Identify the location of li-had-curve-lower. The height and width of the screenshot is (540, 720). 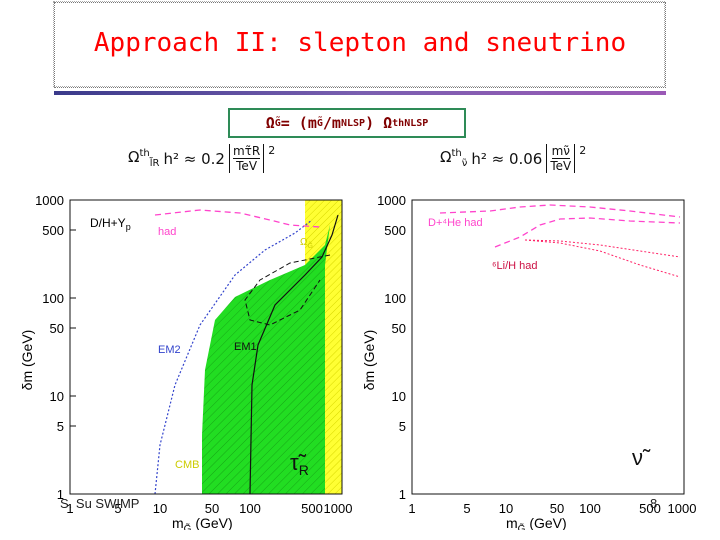
(602, 258).